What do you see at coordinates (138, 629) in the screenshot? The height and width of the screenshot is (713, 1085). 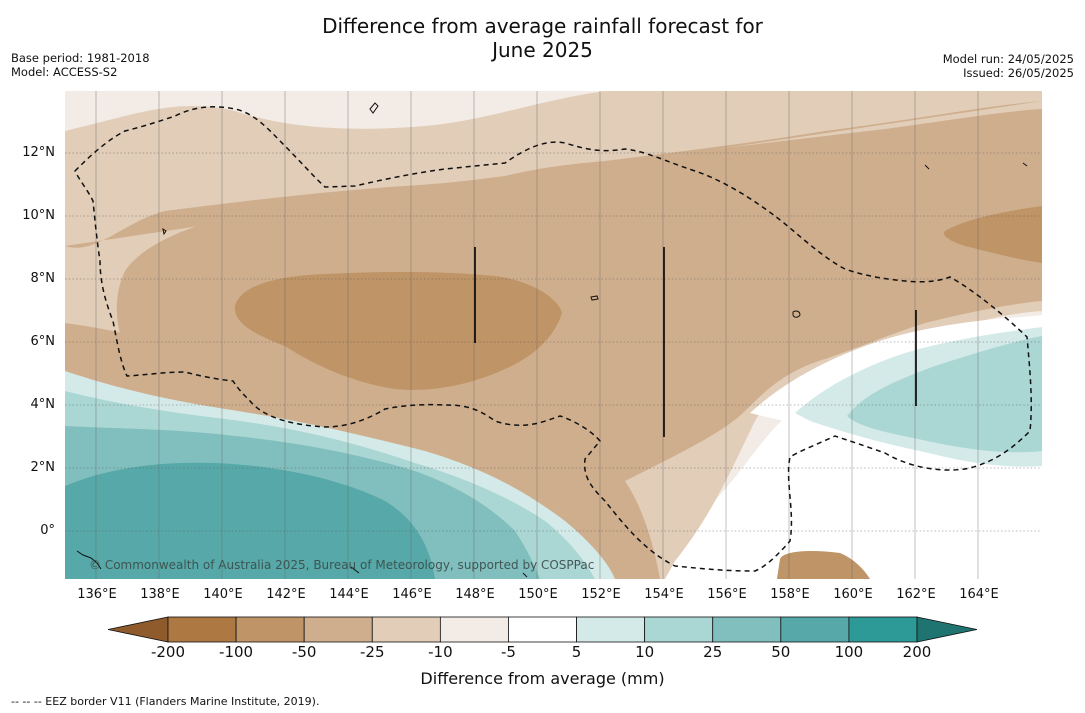 I see `colorbar-under-arrow` at bounding box center [138, 629].